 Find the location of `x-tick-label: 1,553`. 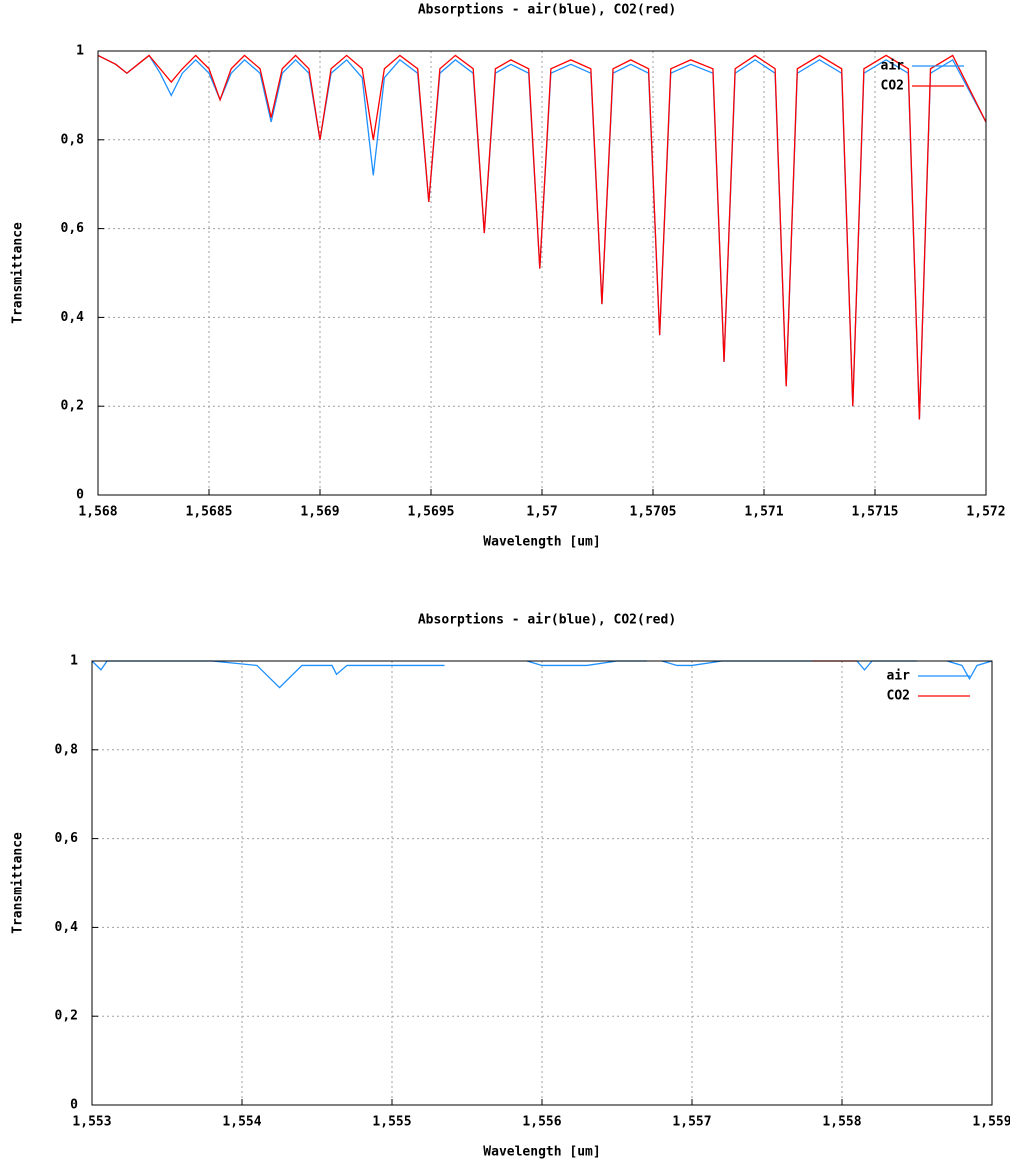

x-tick-label: 1,553 is located at coordinates (91, 1122).